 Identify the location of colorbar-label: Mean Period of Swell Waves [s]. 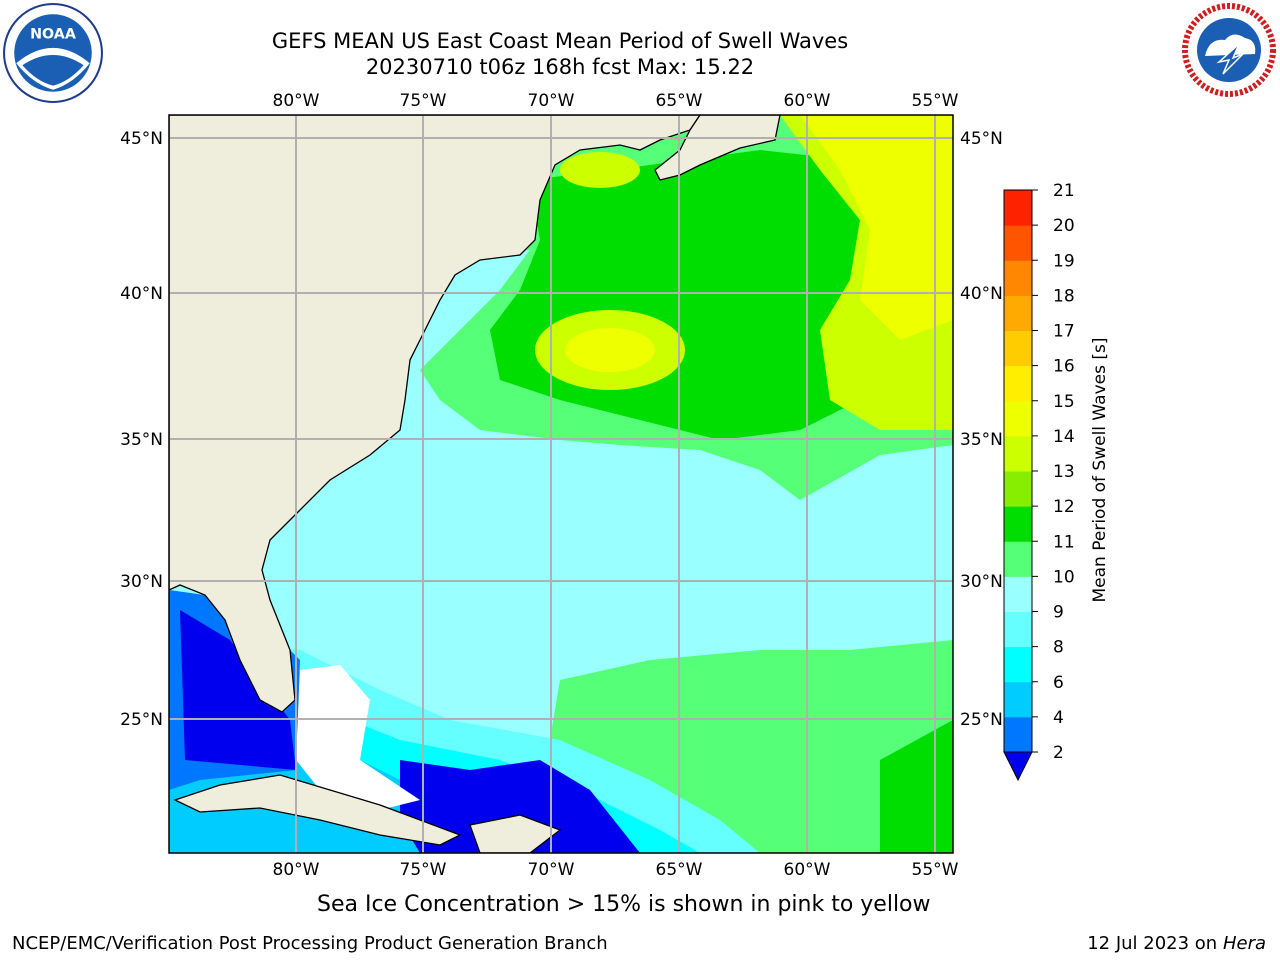
(1100, 470).